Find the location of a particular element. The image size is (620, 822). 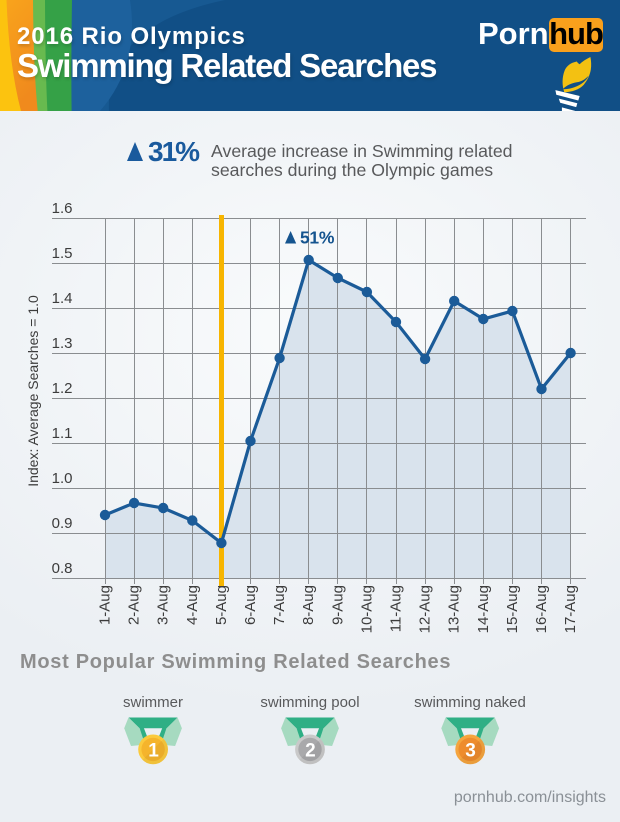

svg-text: 2-Aug is located at coordinates (134, 605).